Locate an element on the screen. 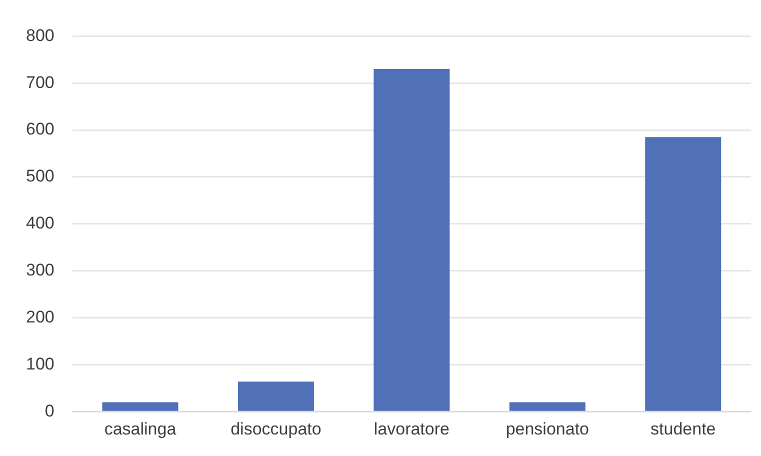  y-tick-label: 100 is located at coordinates (40, 364).